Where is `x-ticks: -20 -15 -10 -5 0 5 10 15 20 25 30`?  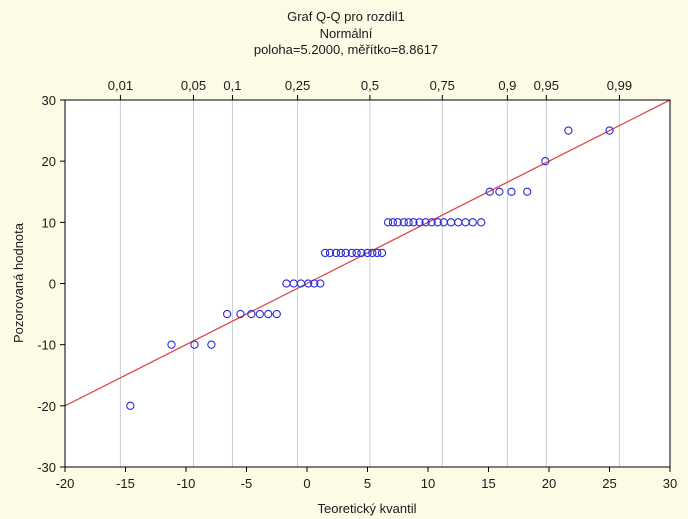 x-ticks: -20 -15 -10 -5 0 5 10 15 20 25 30 is located at coordinates (366, 479).